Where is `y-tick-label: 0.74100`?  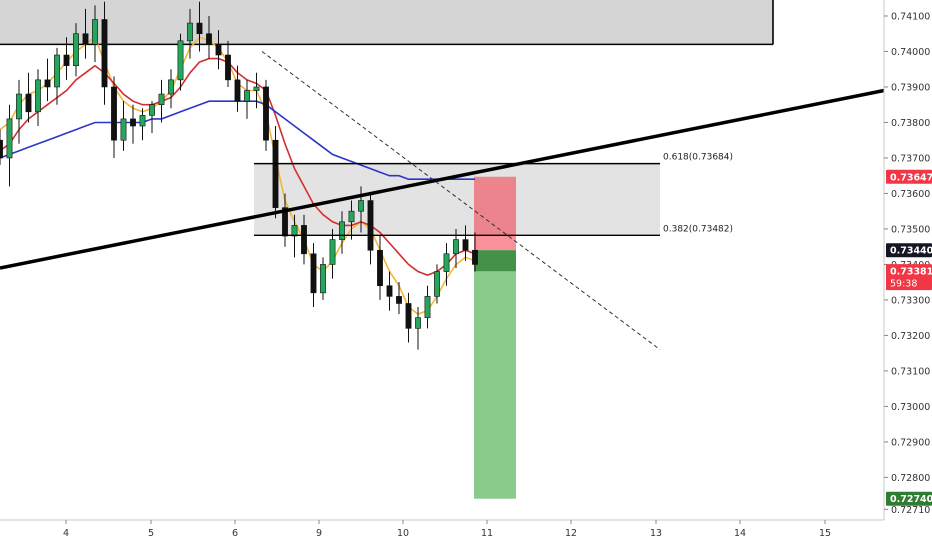 y-tick-label: 0.74100 is located at coordinates (910, 16).